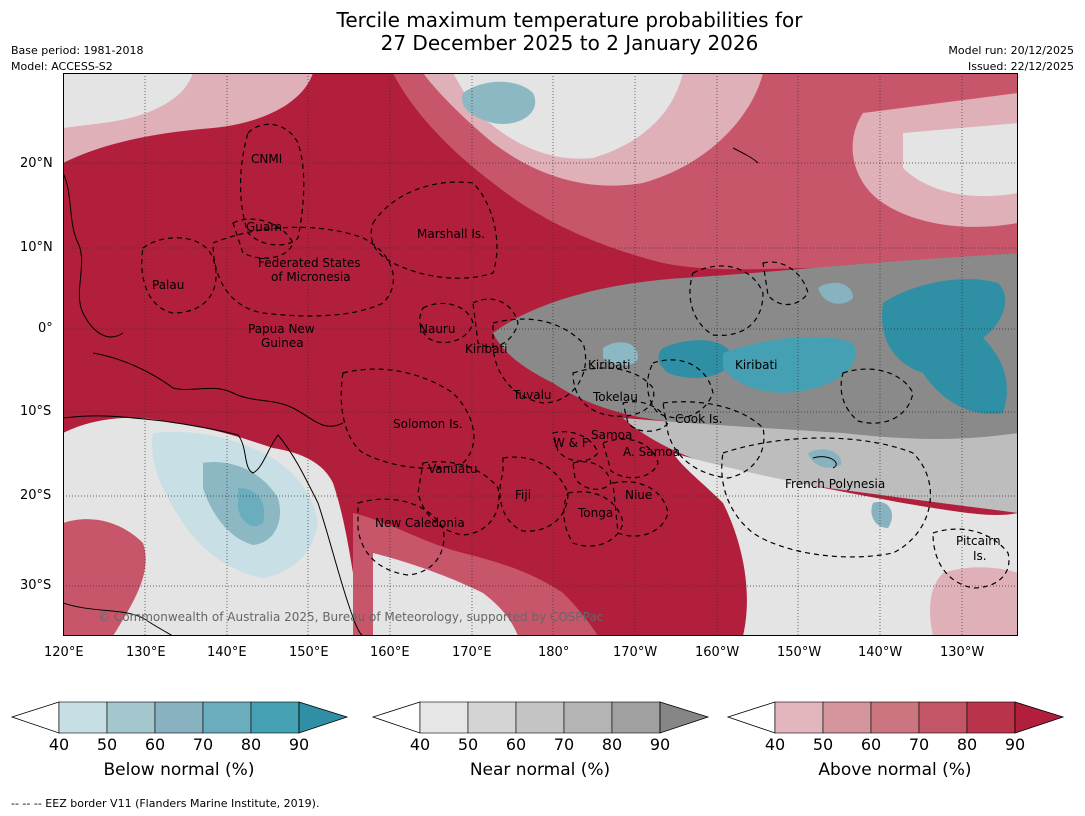 This screenshot has width=1085, height=816. I want to click on label-wallis-futuna: W & F, so click(571, 443).